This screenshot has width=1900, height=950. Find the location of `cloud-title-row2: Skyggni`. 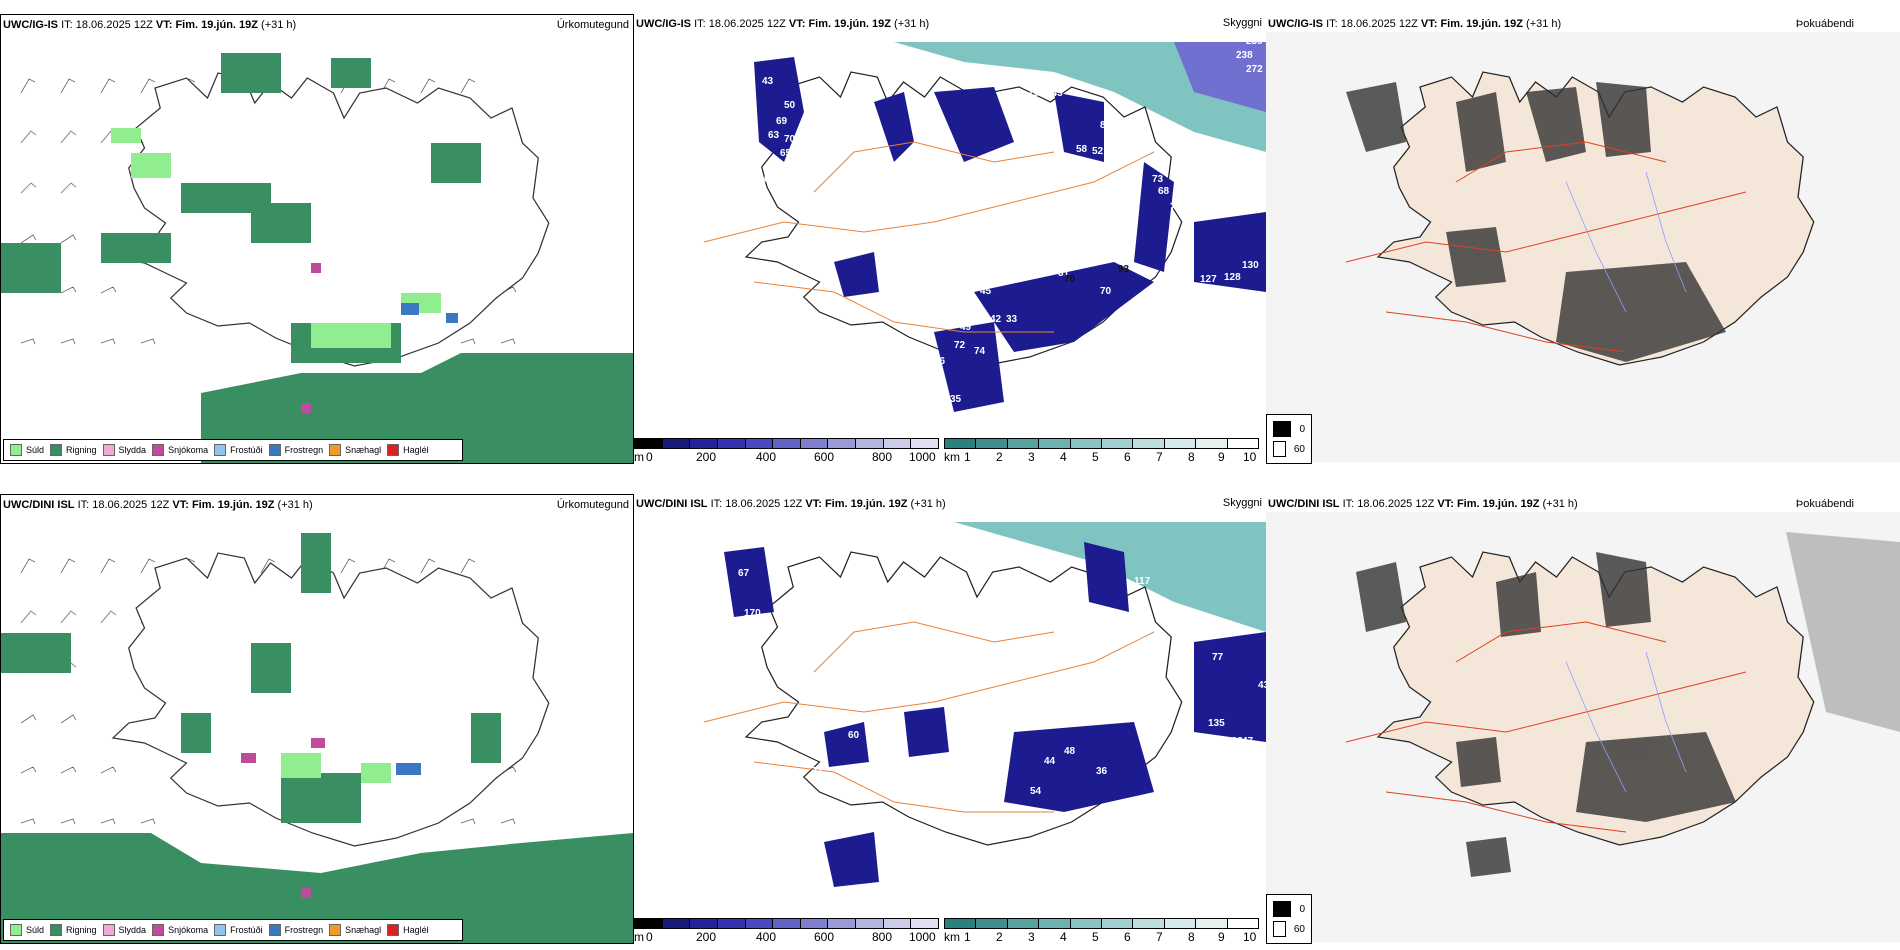

cloud-title-row2: Skyggni is located at coordinates (1242, 503).